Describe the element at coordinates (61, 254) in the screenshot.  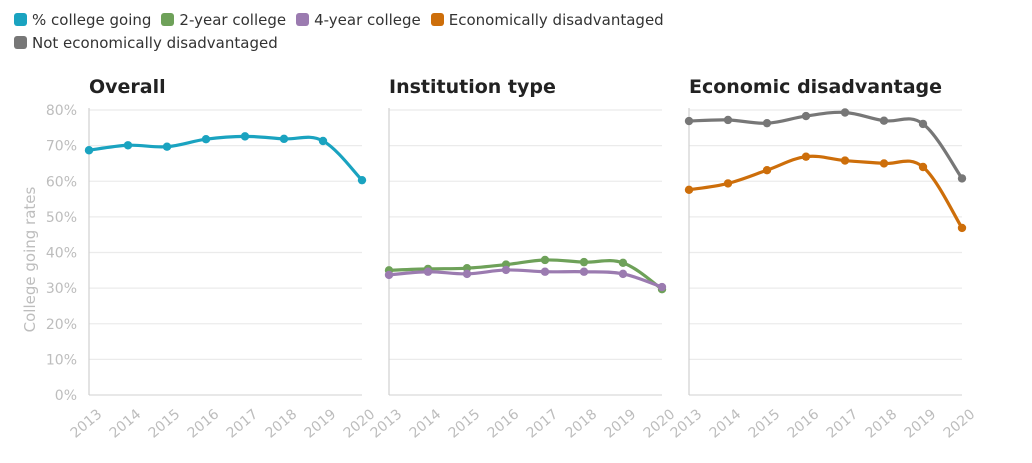
I see `y-tick-label: 40%` at that location.